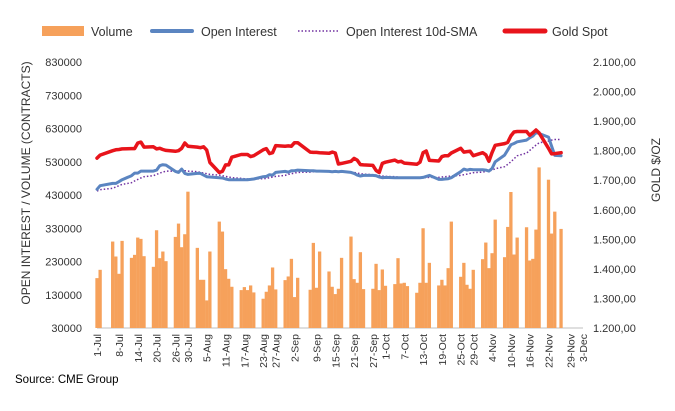 This screenshot has height=411, width=675. I want to click on x-tick-label: 16-Nov, so click(531, 350).